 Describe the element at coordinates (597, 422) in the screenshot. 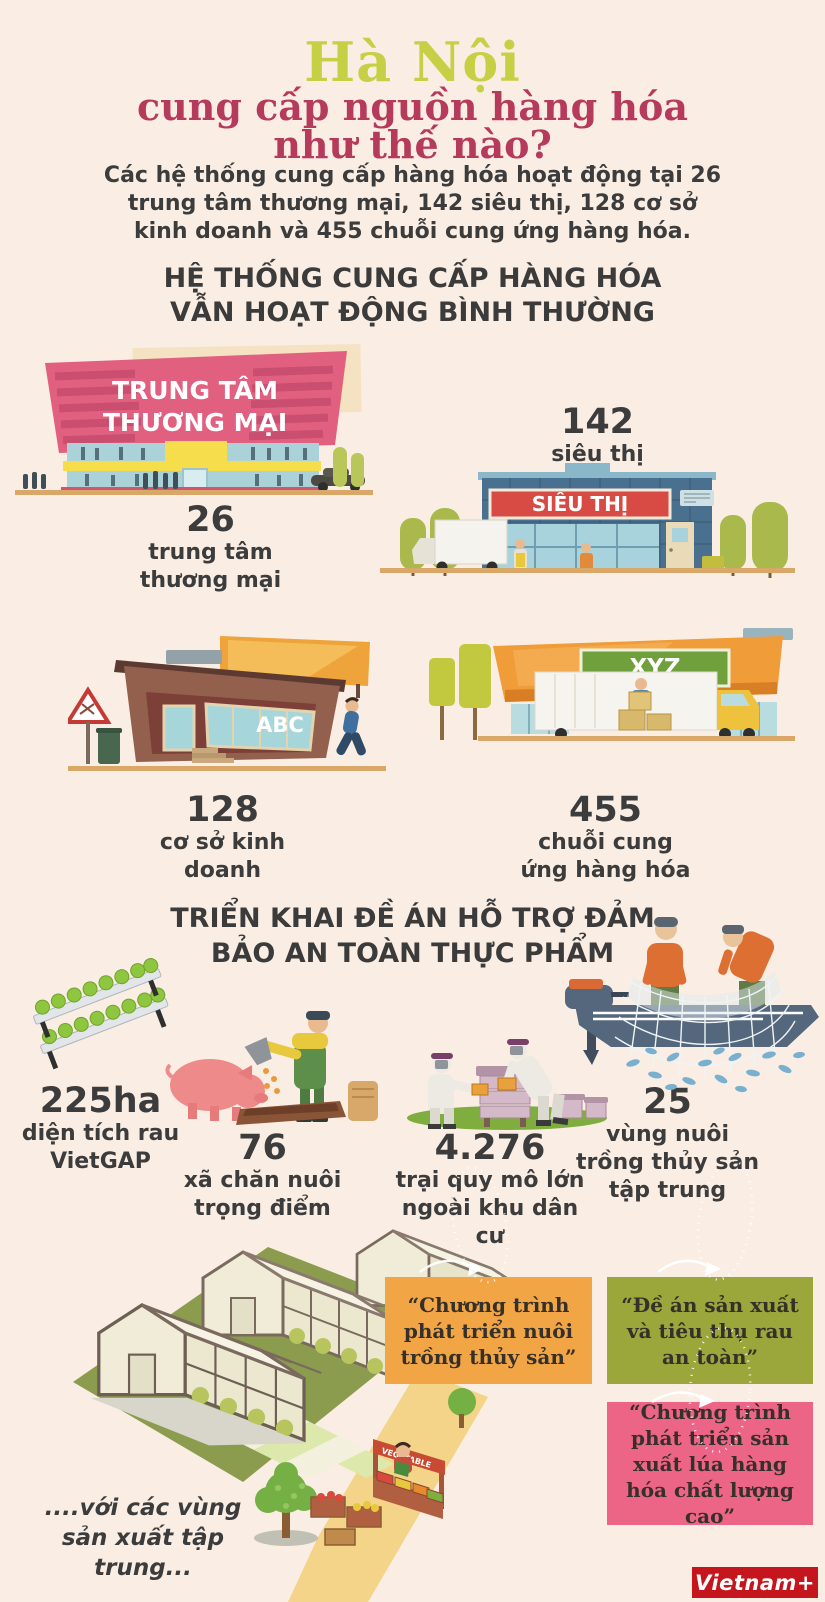

I see `stat-supermarkets-value: 142` at that location.